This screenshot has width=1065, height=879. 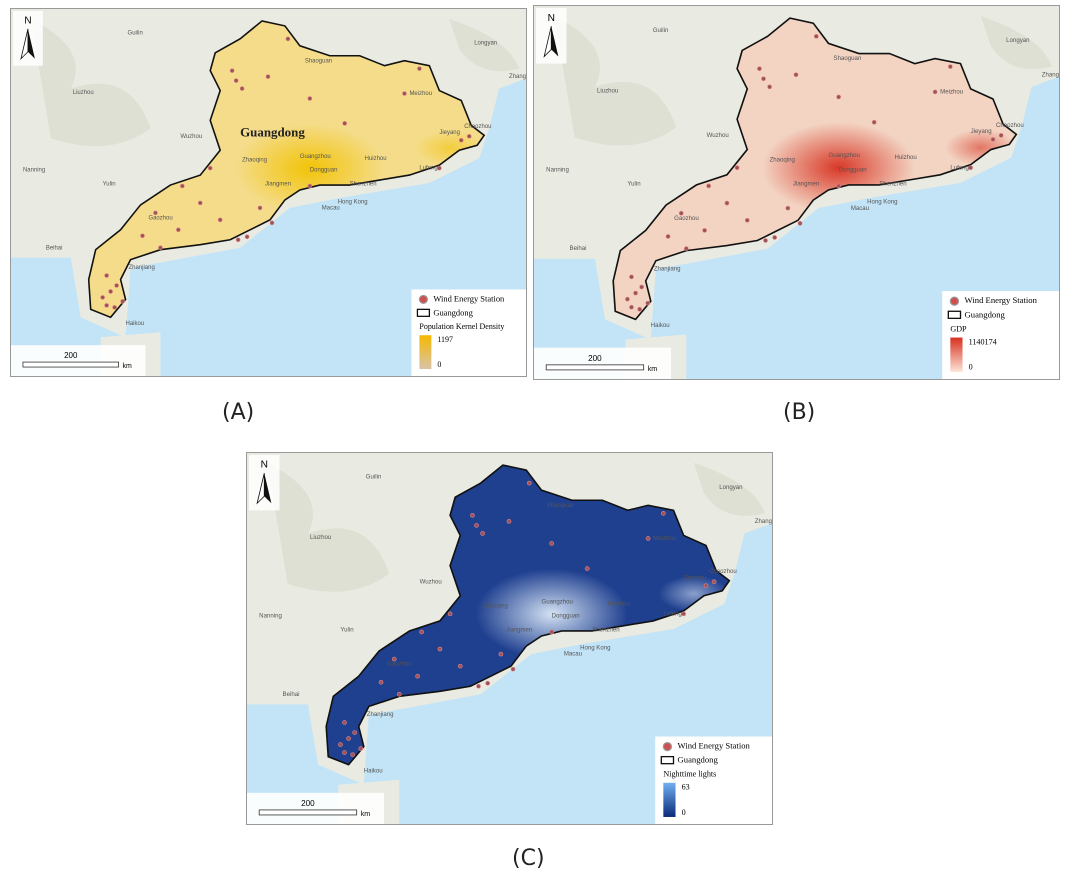 I want to click on legend-ramp-title: Nighttime lights, so click(x=689, y=774).